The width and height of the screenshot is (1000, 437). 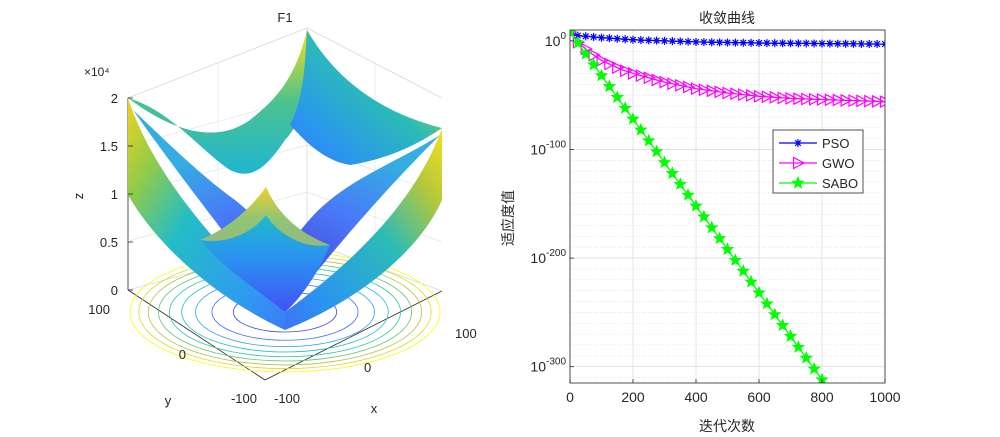 I want to click on legend-item-pso: PSO, so click(x=814, y=143).